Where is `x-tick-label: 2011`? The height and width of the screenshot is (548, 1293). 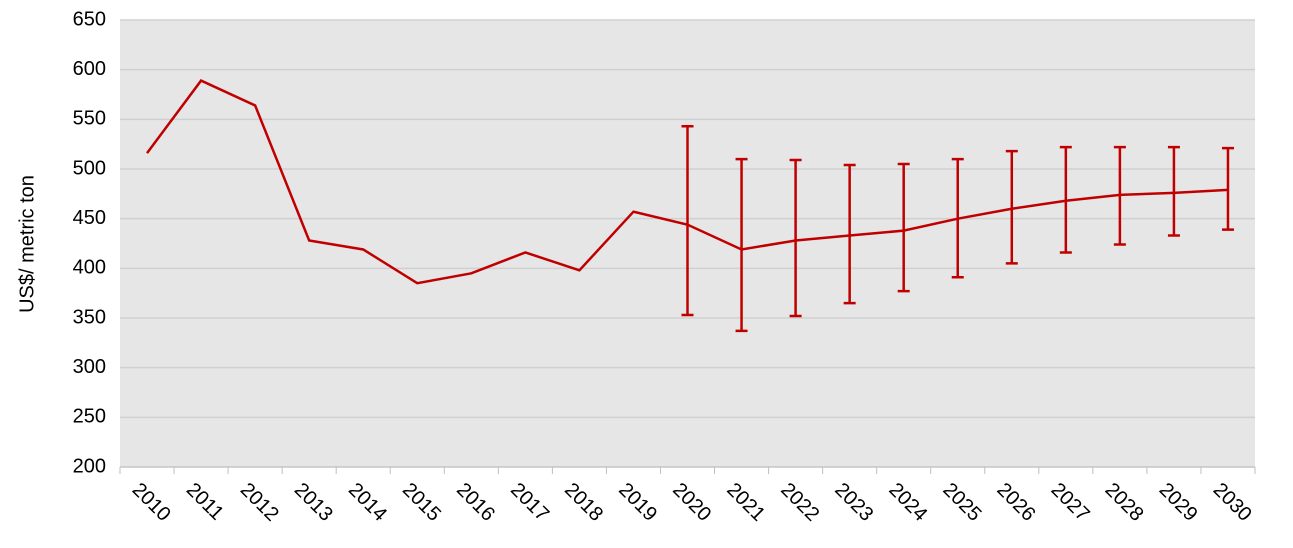 x-tick-label: 2011 is located at coordinates (205, 502).